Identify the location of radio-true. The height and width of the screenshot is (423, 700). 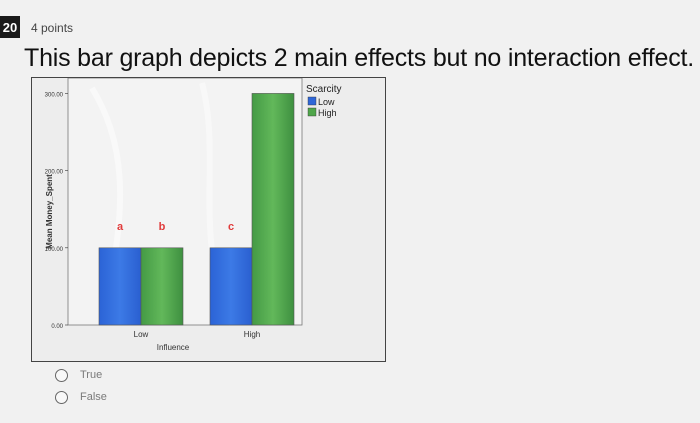
(61, 375).